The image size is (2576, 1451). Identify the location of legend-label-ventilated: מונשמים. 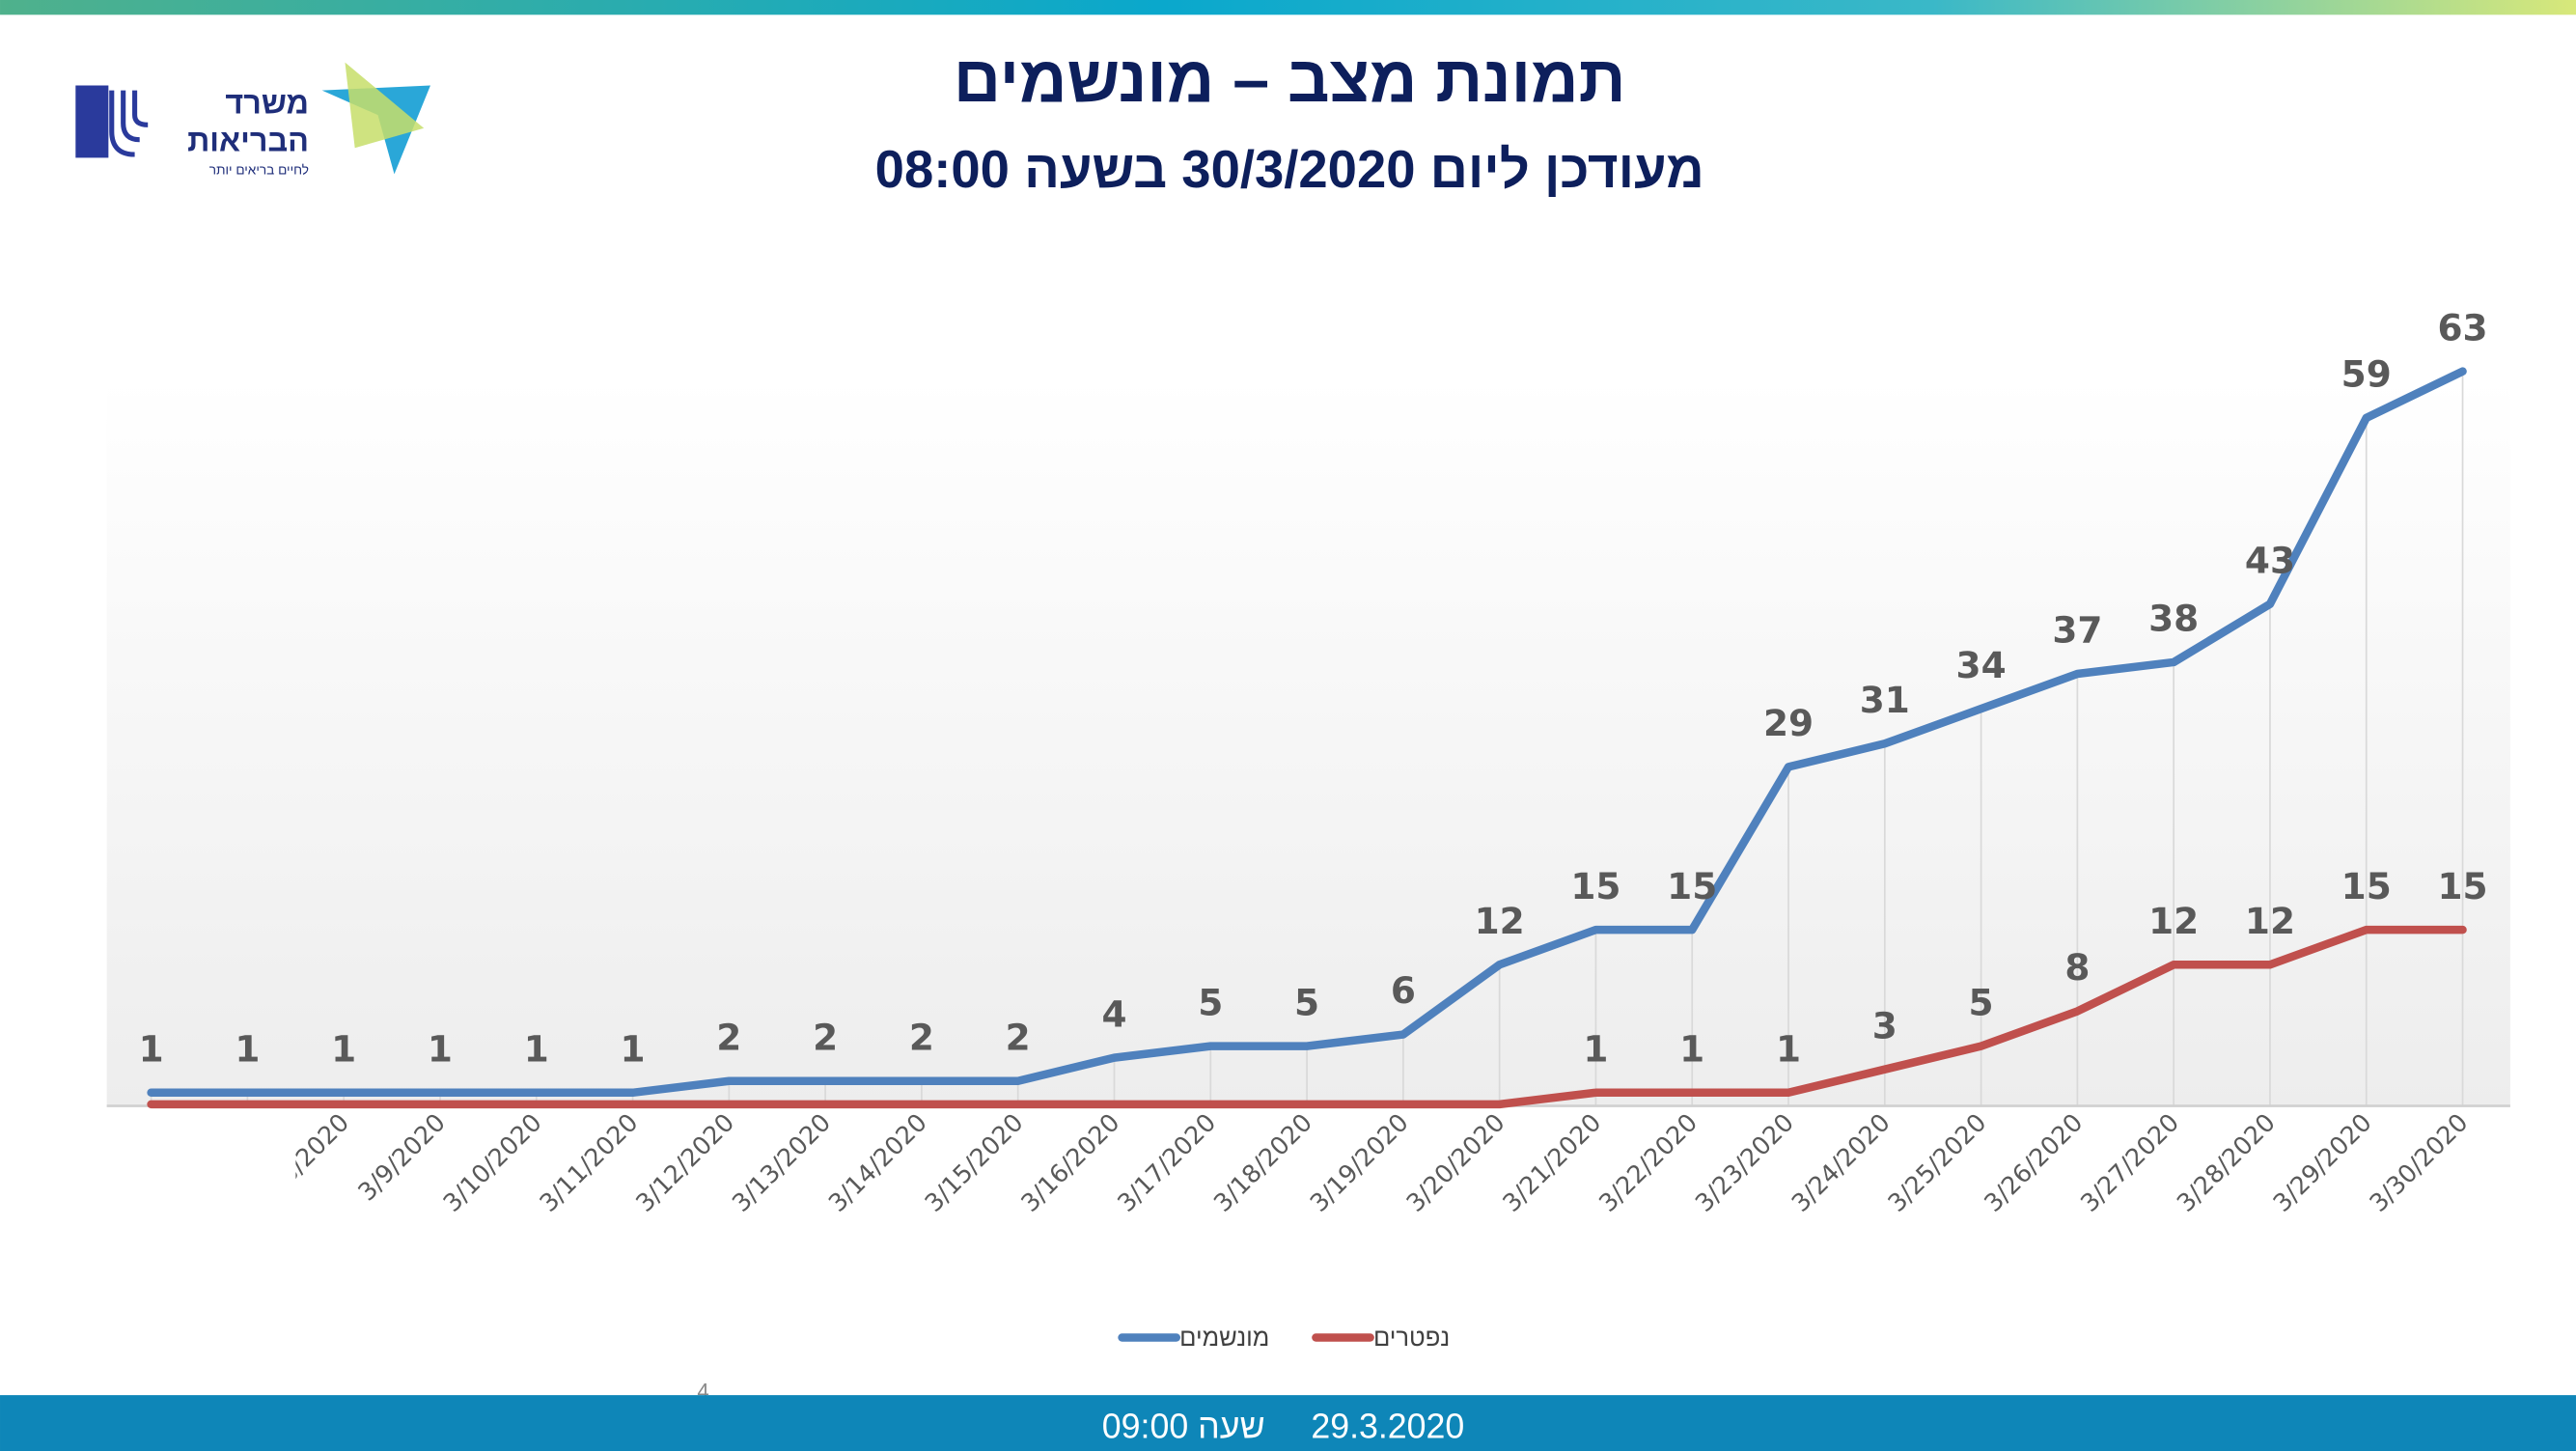
(1224, 1338).